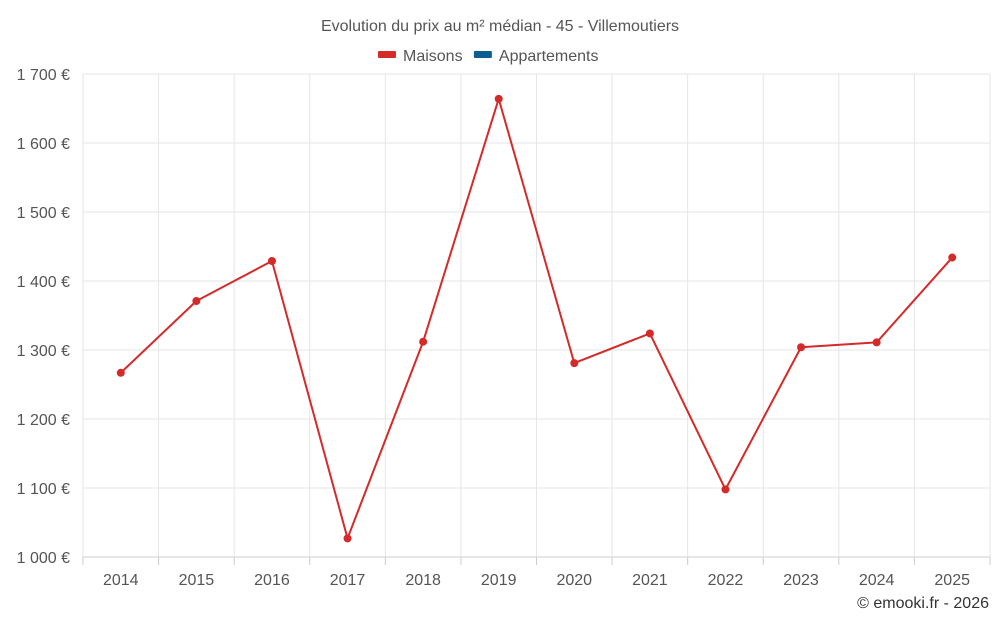  I want to click on x-tick-label: 2017, so click(348, 580).